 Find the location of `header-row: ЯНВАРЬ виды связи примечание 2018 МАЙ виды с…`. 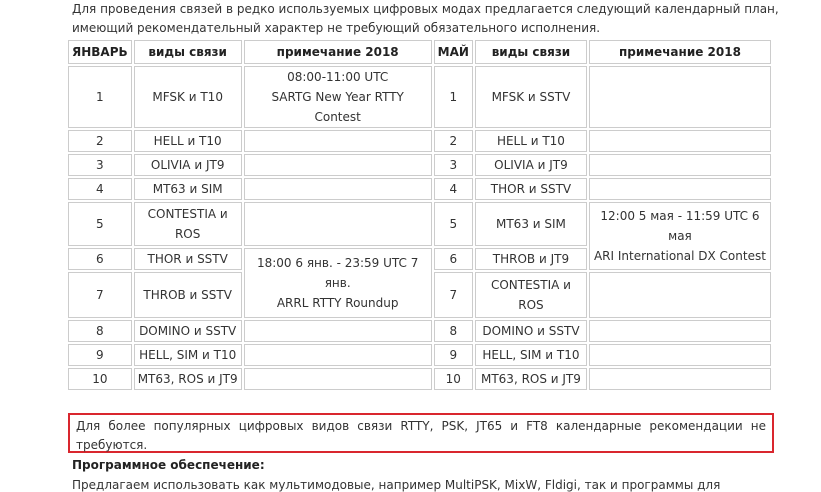

header-row: ЯНВАРЬ виды связи примечание 2018 МАЙ виды с… is located at coordinates (419, 52).